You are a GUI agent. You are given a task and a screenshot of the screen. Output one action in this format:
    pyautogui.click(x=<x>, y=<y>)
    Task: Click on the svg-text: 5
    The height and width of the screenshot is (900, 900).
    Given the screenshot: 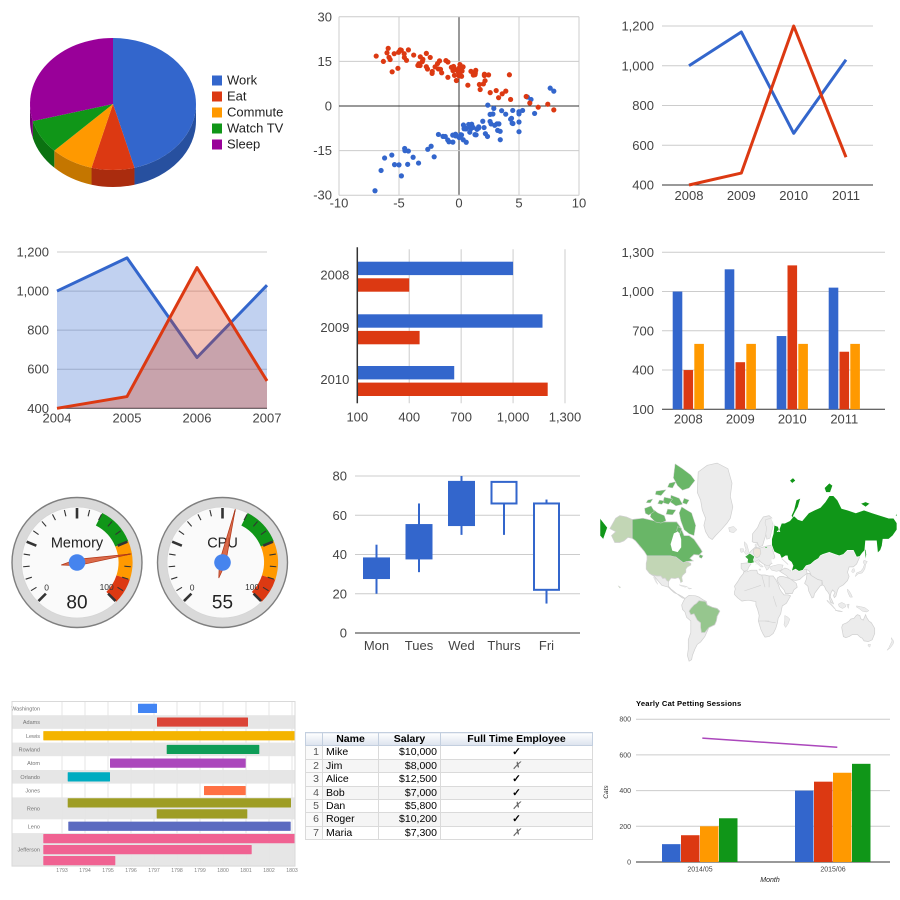 What is the action you would take?
    pyautogui.click(x=518, y=203)
    